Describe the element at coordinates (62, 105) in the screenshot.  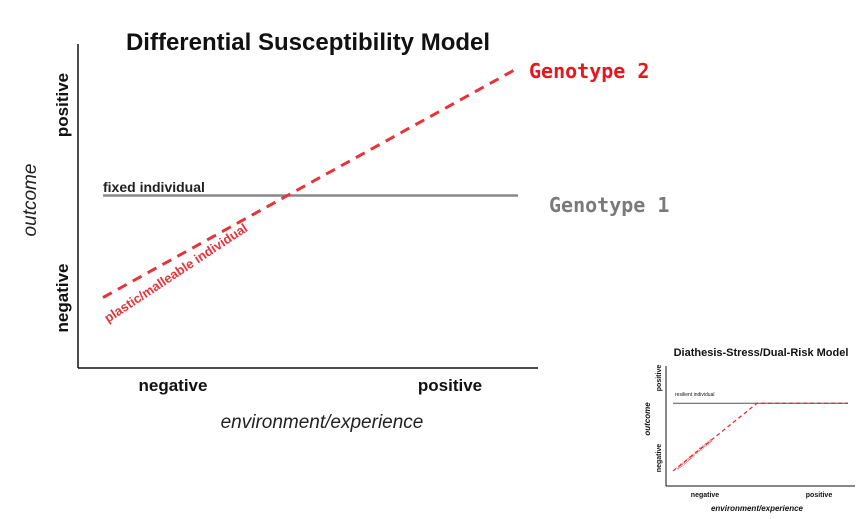
I see `main-y-tick-positive: positive` at that location.